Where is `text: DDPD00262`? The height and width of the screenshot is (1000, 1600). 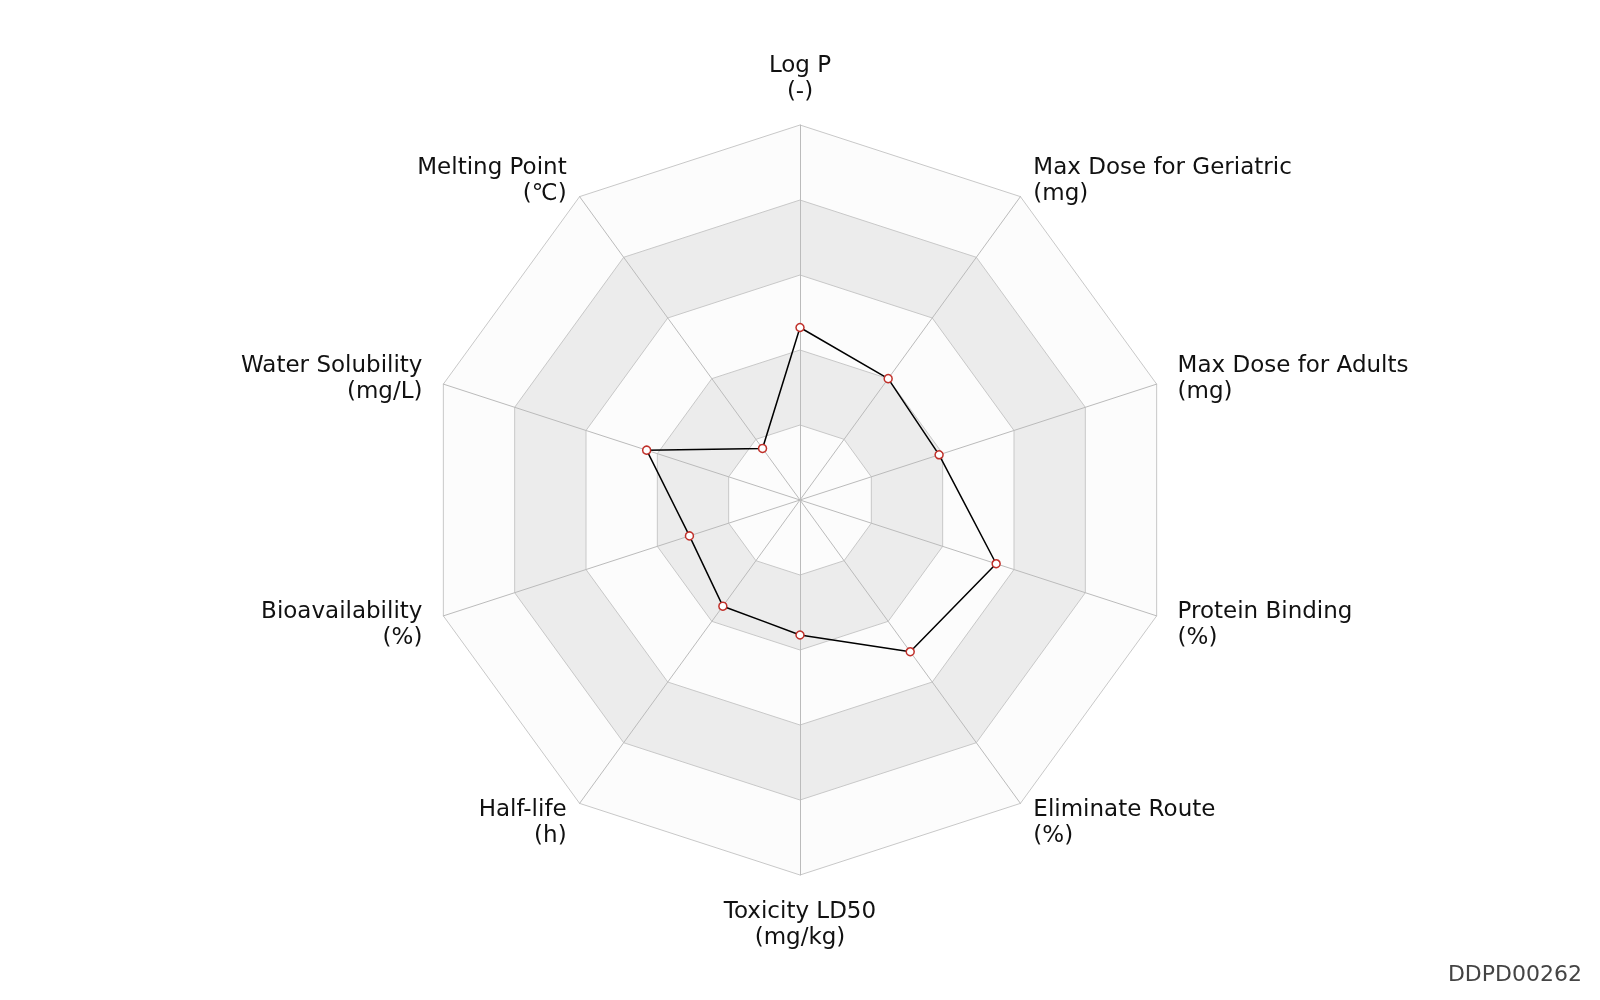
text: DDPD00262 is located at coordinates (1514, 973).